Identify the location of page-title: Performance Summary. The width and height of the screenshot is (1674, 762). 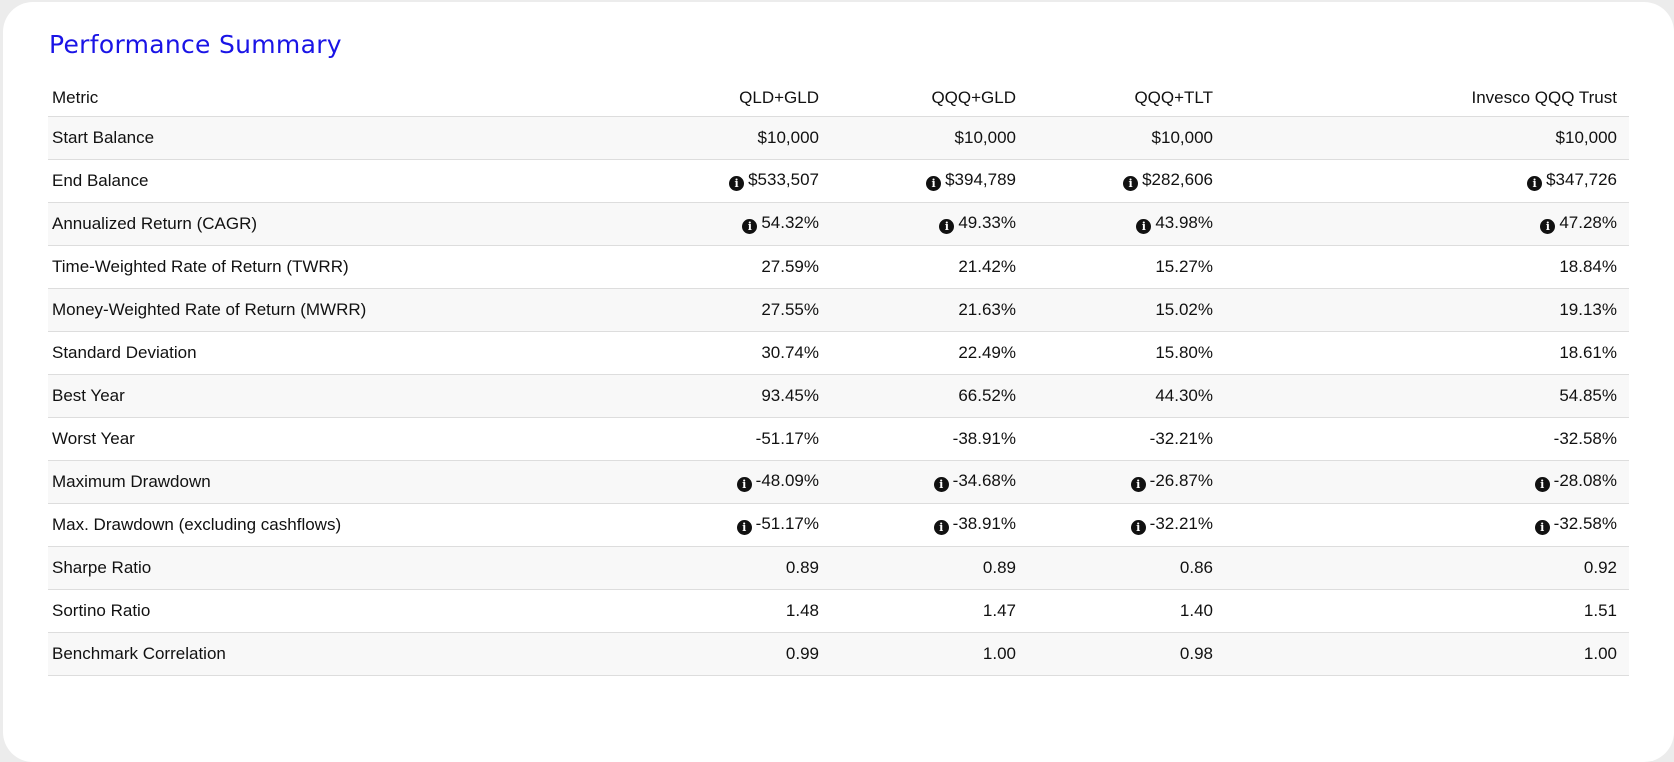
(195, 44).